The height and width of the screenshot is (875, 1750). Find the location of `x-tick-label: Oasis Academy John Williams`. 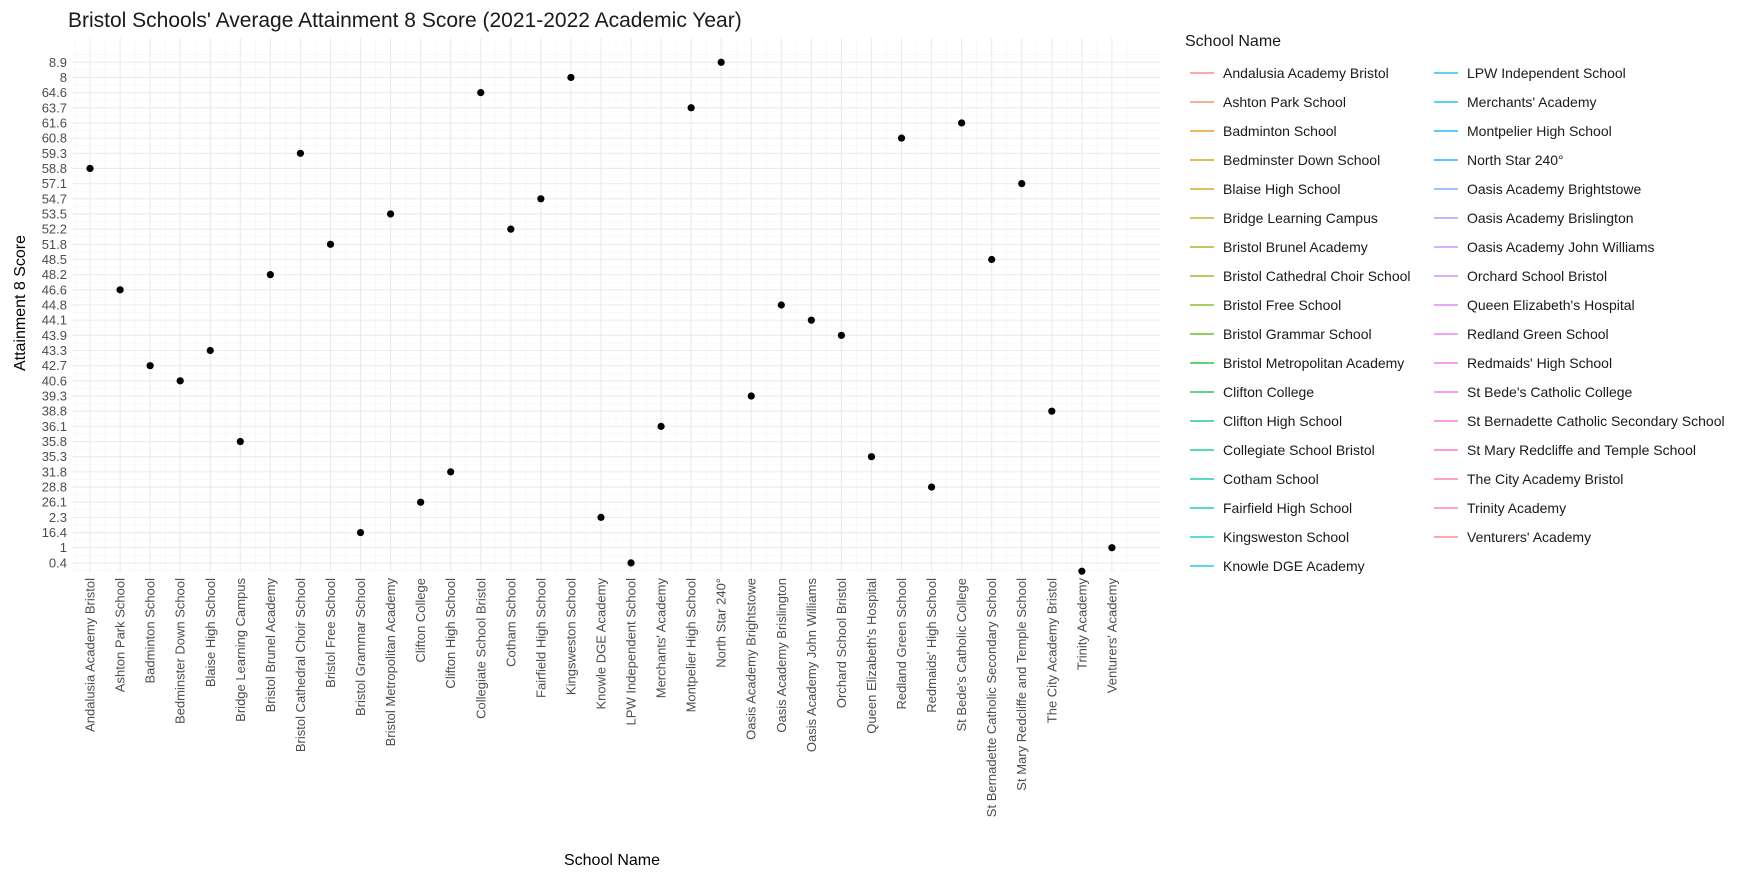

x-tick-label: Oasis Academy John Williams is located at coordinates (811, 665).